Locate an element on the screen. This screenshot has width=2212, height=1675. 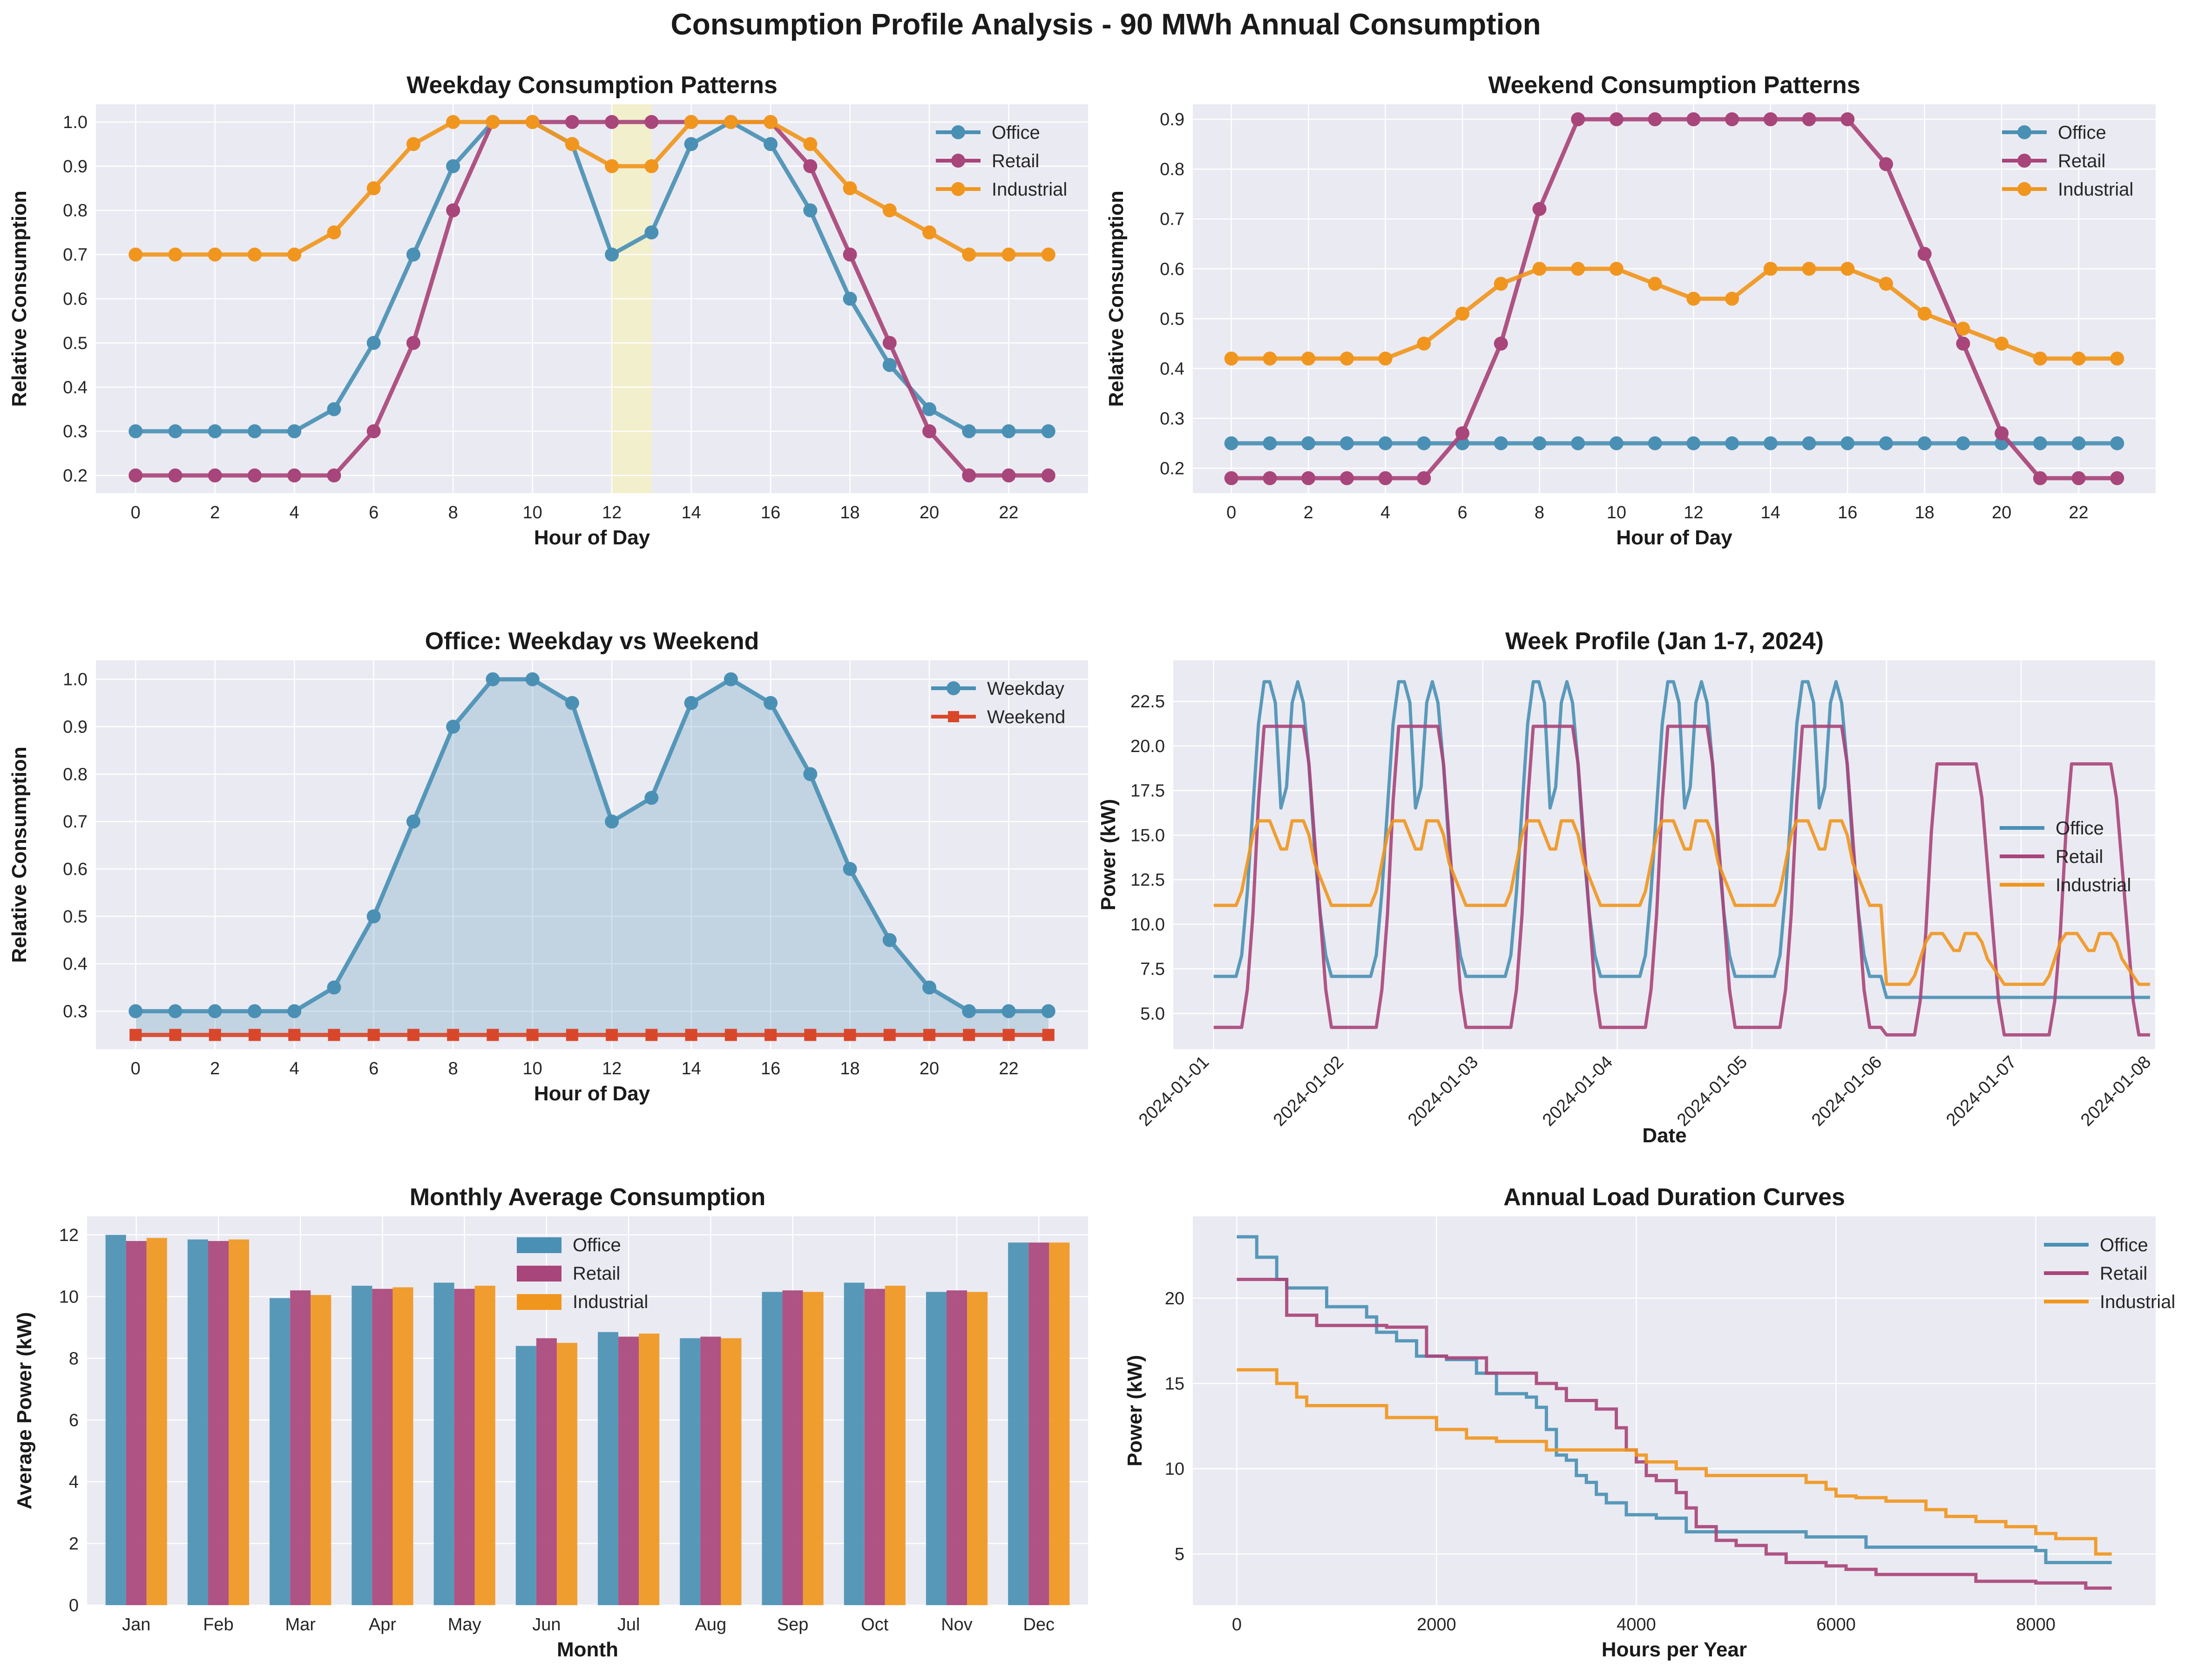
series-line-retail is located at coordinates (1675, 1434).